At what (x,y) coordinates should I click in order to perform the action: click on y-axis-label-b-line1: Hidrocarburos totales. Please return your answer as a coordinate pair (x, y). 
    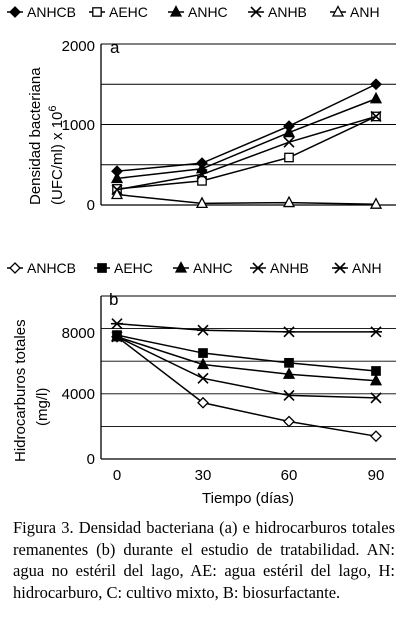
    Looking at the image, I should click on (20, 390).